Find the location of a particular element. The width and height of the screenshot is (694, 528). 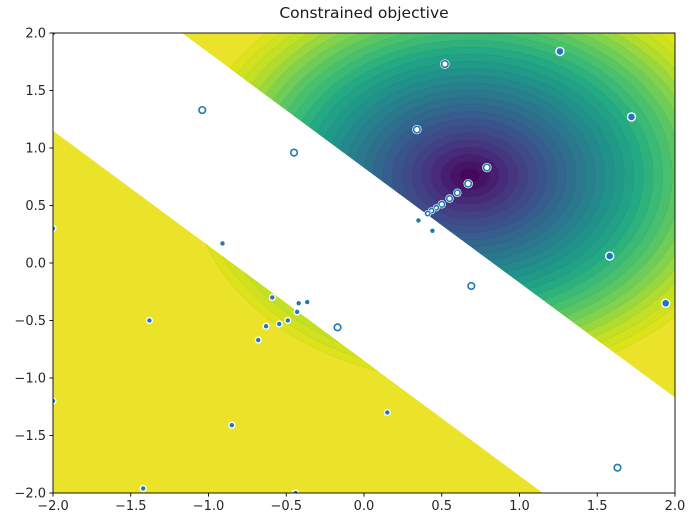

plot-title: Constrained objective is located at coordinates (364, 13).